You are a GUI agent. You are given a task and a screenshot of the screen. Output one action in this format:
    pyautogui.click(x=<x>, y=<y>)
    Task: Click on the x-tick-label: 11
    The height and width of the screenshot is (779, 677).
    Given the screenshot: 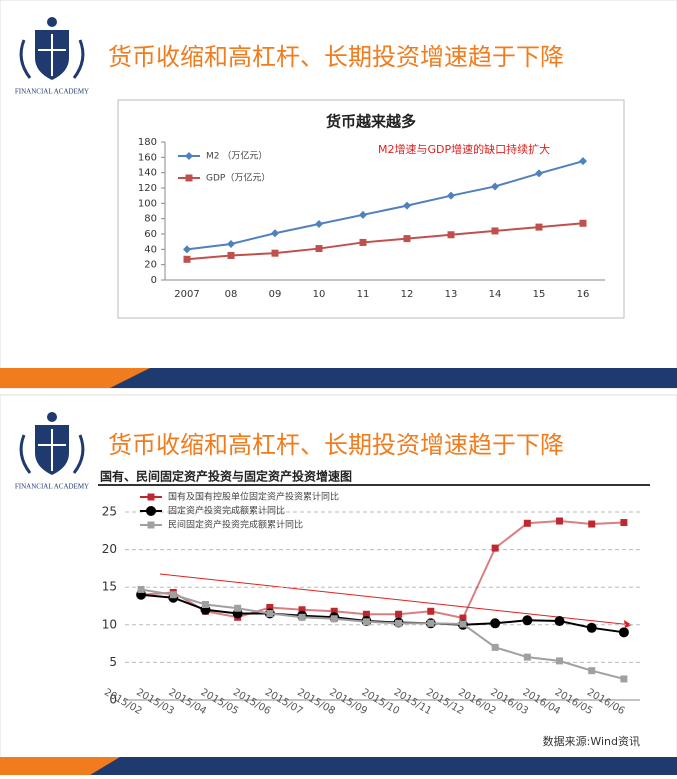 What is the action you would take?
    pyautogui.click(x=363, y=294)
    